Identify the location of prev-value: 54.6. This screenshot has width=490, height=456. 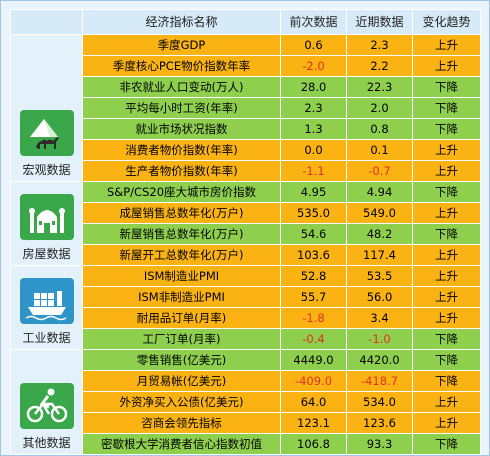
(313, 234).